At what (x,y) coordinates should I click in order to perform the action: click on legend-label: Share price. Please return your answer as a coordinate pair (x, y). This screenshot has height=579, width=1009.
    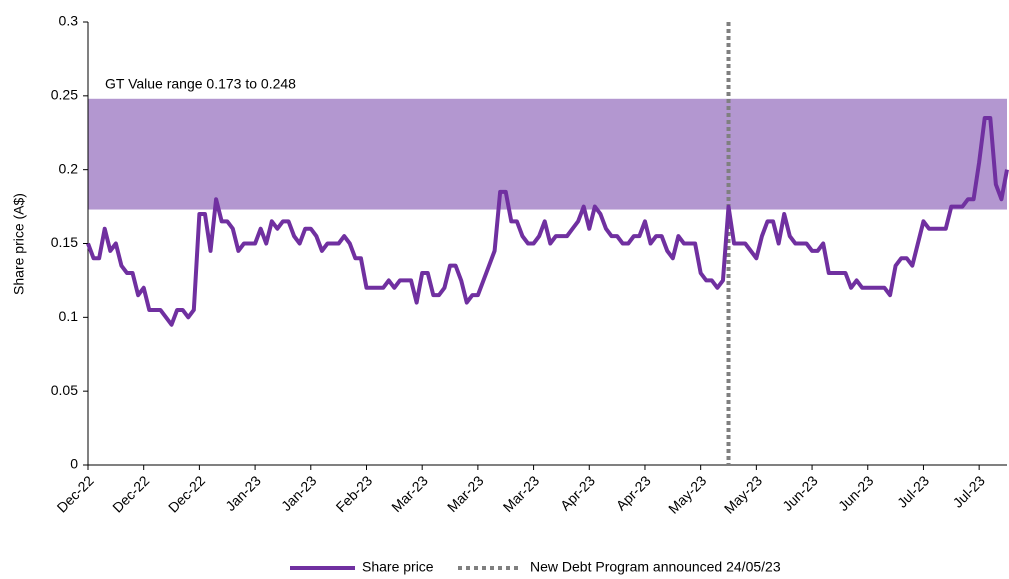
    Looking at the image, I should click on (398, 567).